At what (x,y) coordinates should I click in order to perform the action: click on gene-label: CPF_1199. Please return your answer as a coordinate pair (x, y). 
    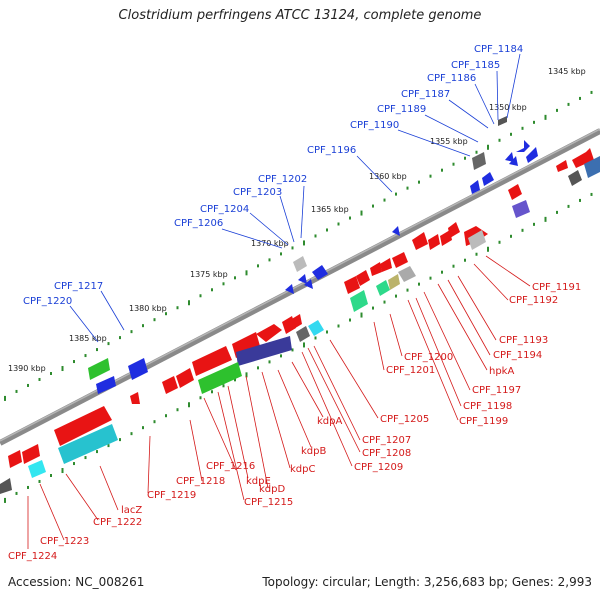
    Looking at the image, I should click on (483, 421).